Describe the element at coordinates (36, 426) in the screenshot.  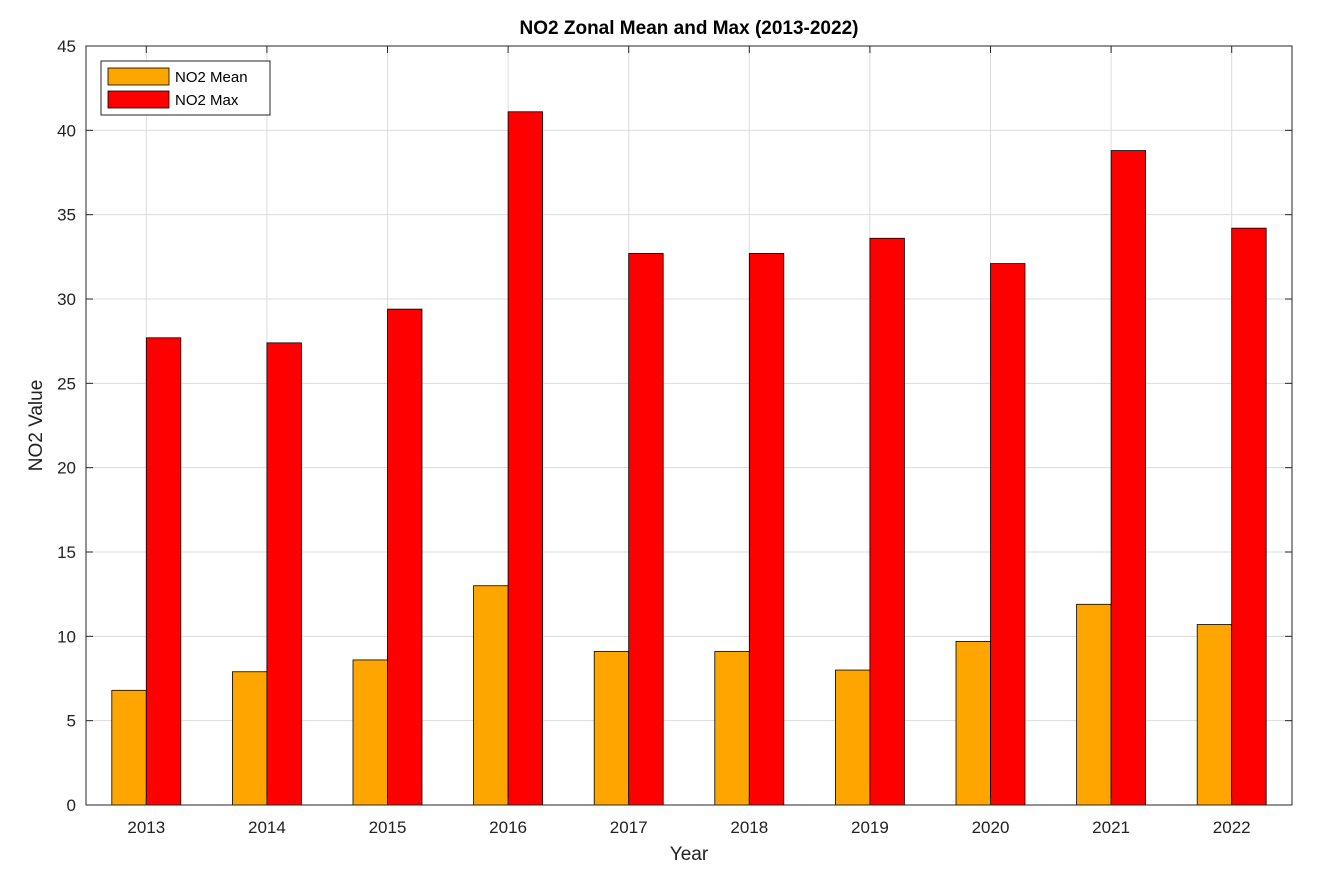
I see `y-axis-label: NO2 Value` at that location.